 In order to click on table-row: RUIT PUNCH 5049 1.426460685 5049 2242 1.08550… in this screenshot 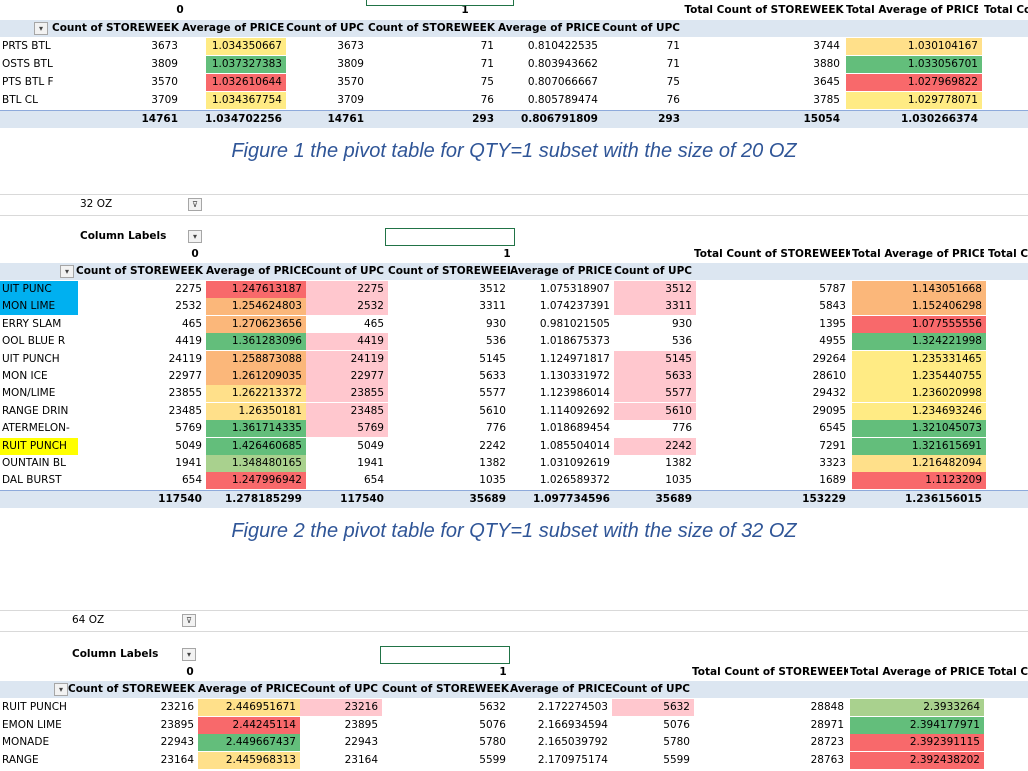, I will do `click(514, 446)`.